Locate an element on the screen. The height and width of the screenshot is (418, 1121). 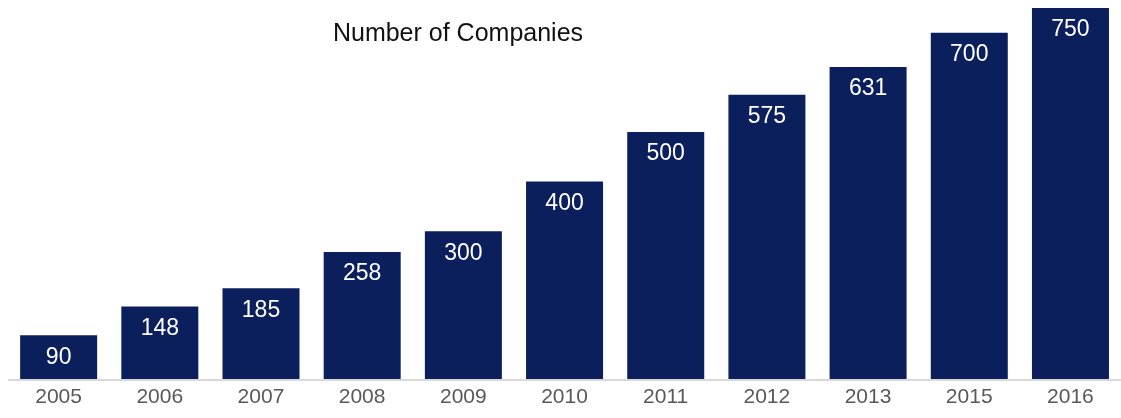
x-tick-label: 2005 is located at coordinates (58, 395).